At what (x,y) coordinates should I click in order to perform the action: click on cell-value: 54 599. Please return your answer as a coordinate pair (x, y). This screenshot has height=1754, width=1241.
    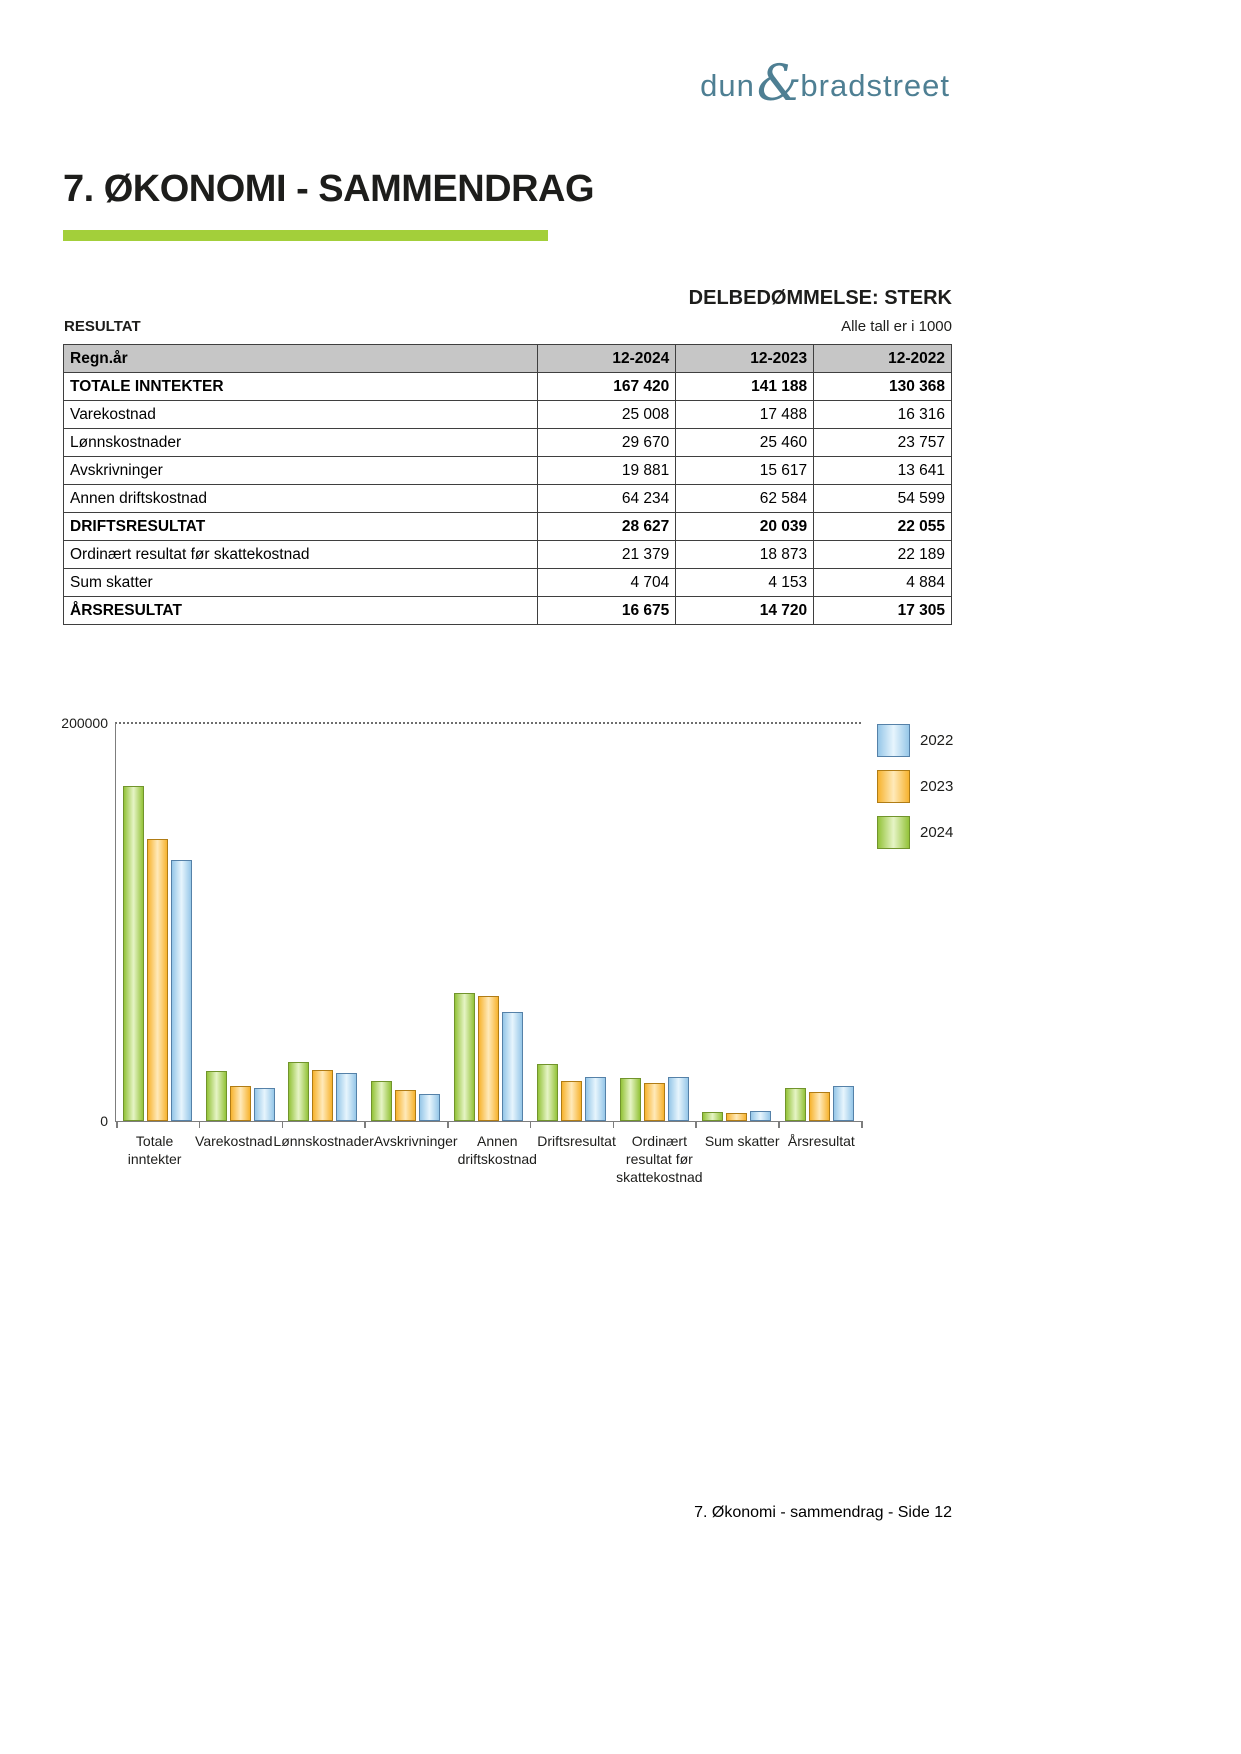
    Looking at the image, I should click on (882, 498).